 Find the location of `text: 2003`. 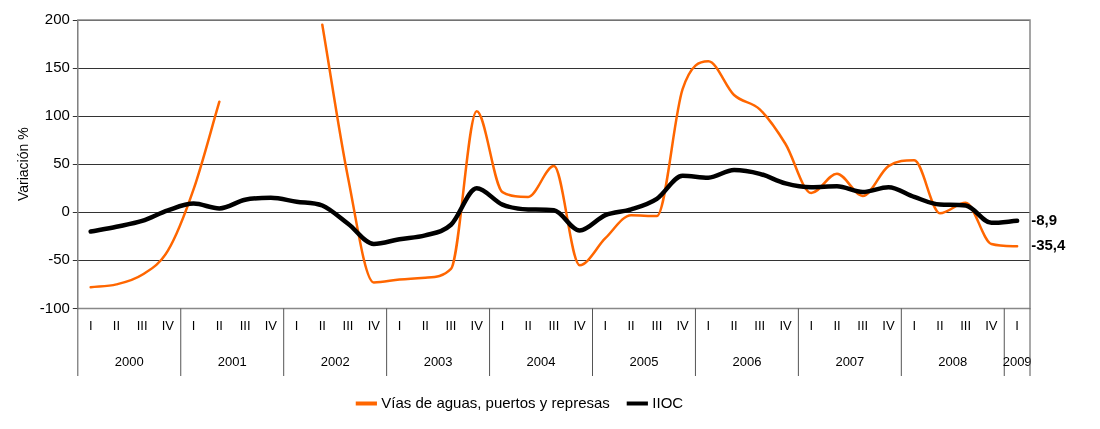

text: 2003 is located at coordinates (438, 361).